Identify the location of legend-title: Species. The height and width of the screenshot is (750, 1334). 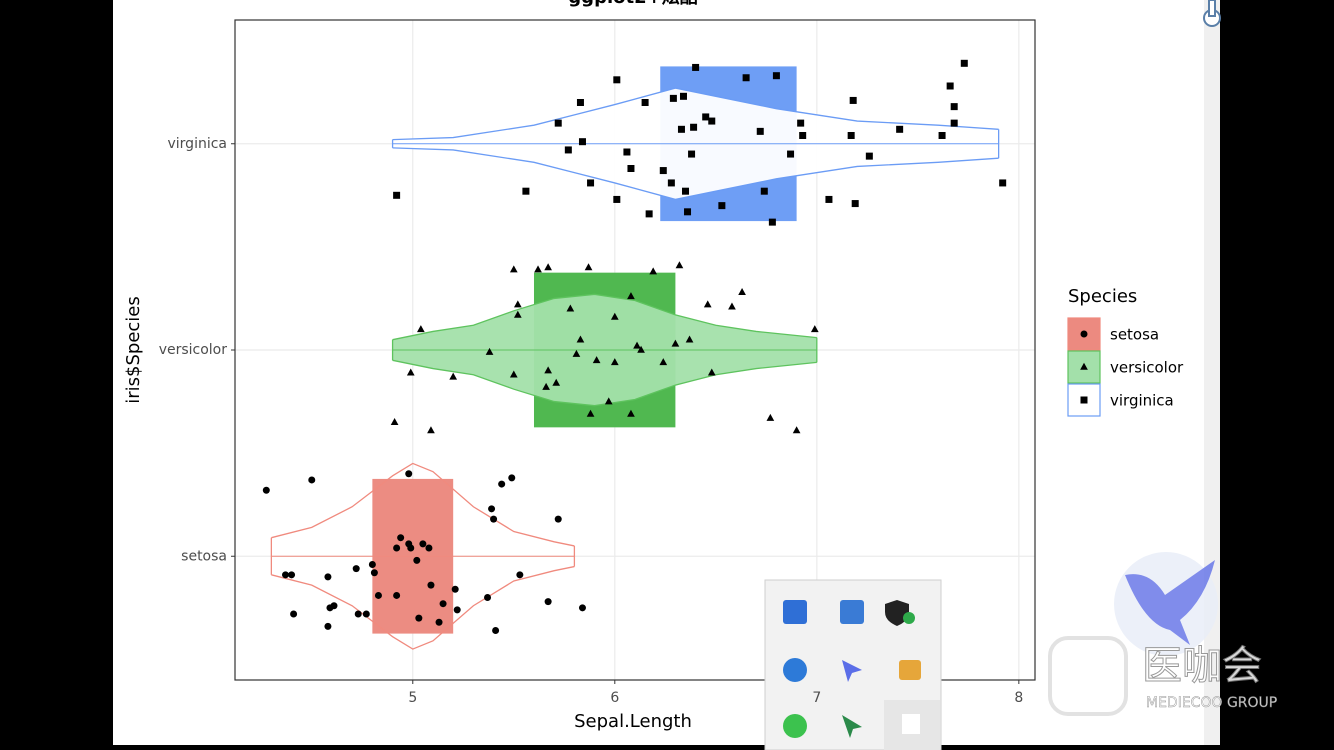
(1102, 296).